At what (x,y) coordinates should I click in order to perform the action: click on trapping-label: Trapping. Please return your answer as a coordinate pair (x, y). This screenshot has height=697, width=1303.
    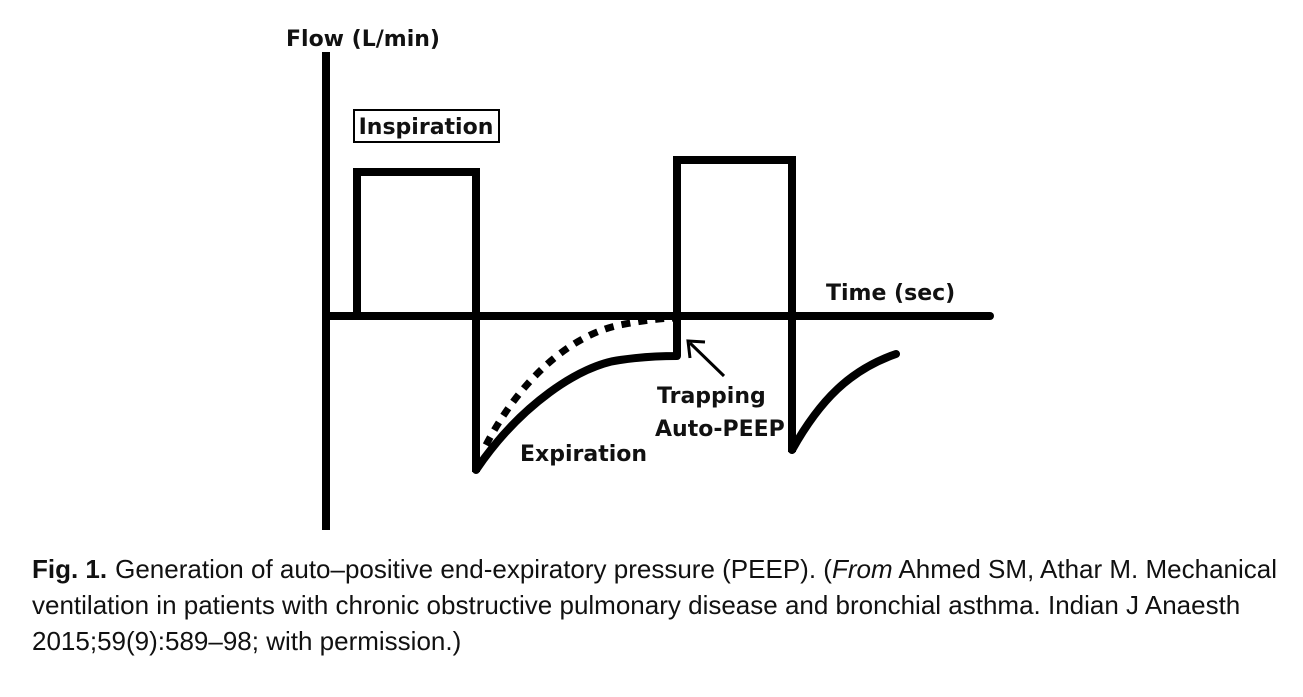
    Looking at the image, I should click on (711, 396).